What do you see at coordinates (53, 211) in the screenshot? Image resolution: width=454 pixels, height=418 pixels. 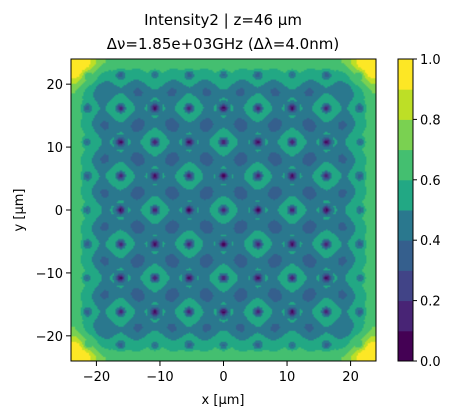 I see `y-axis-ticks: −20 −10 0 10 20` at bounding box center [53, 211].